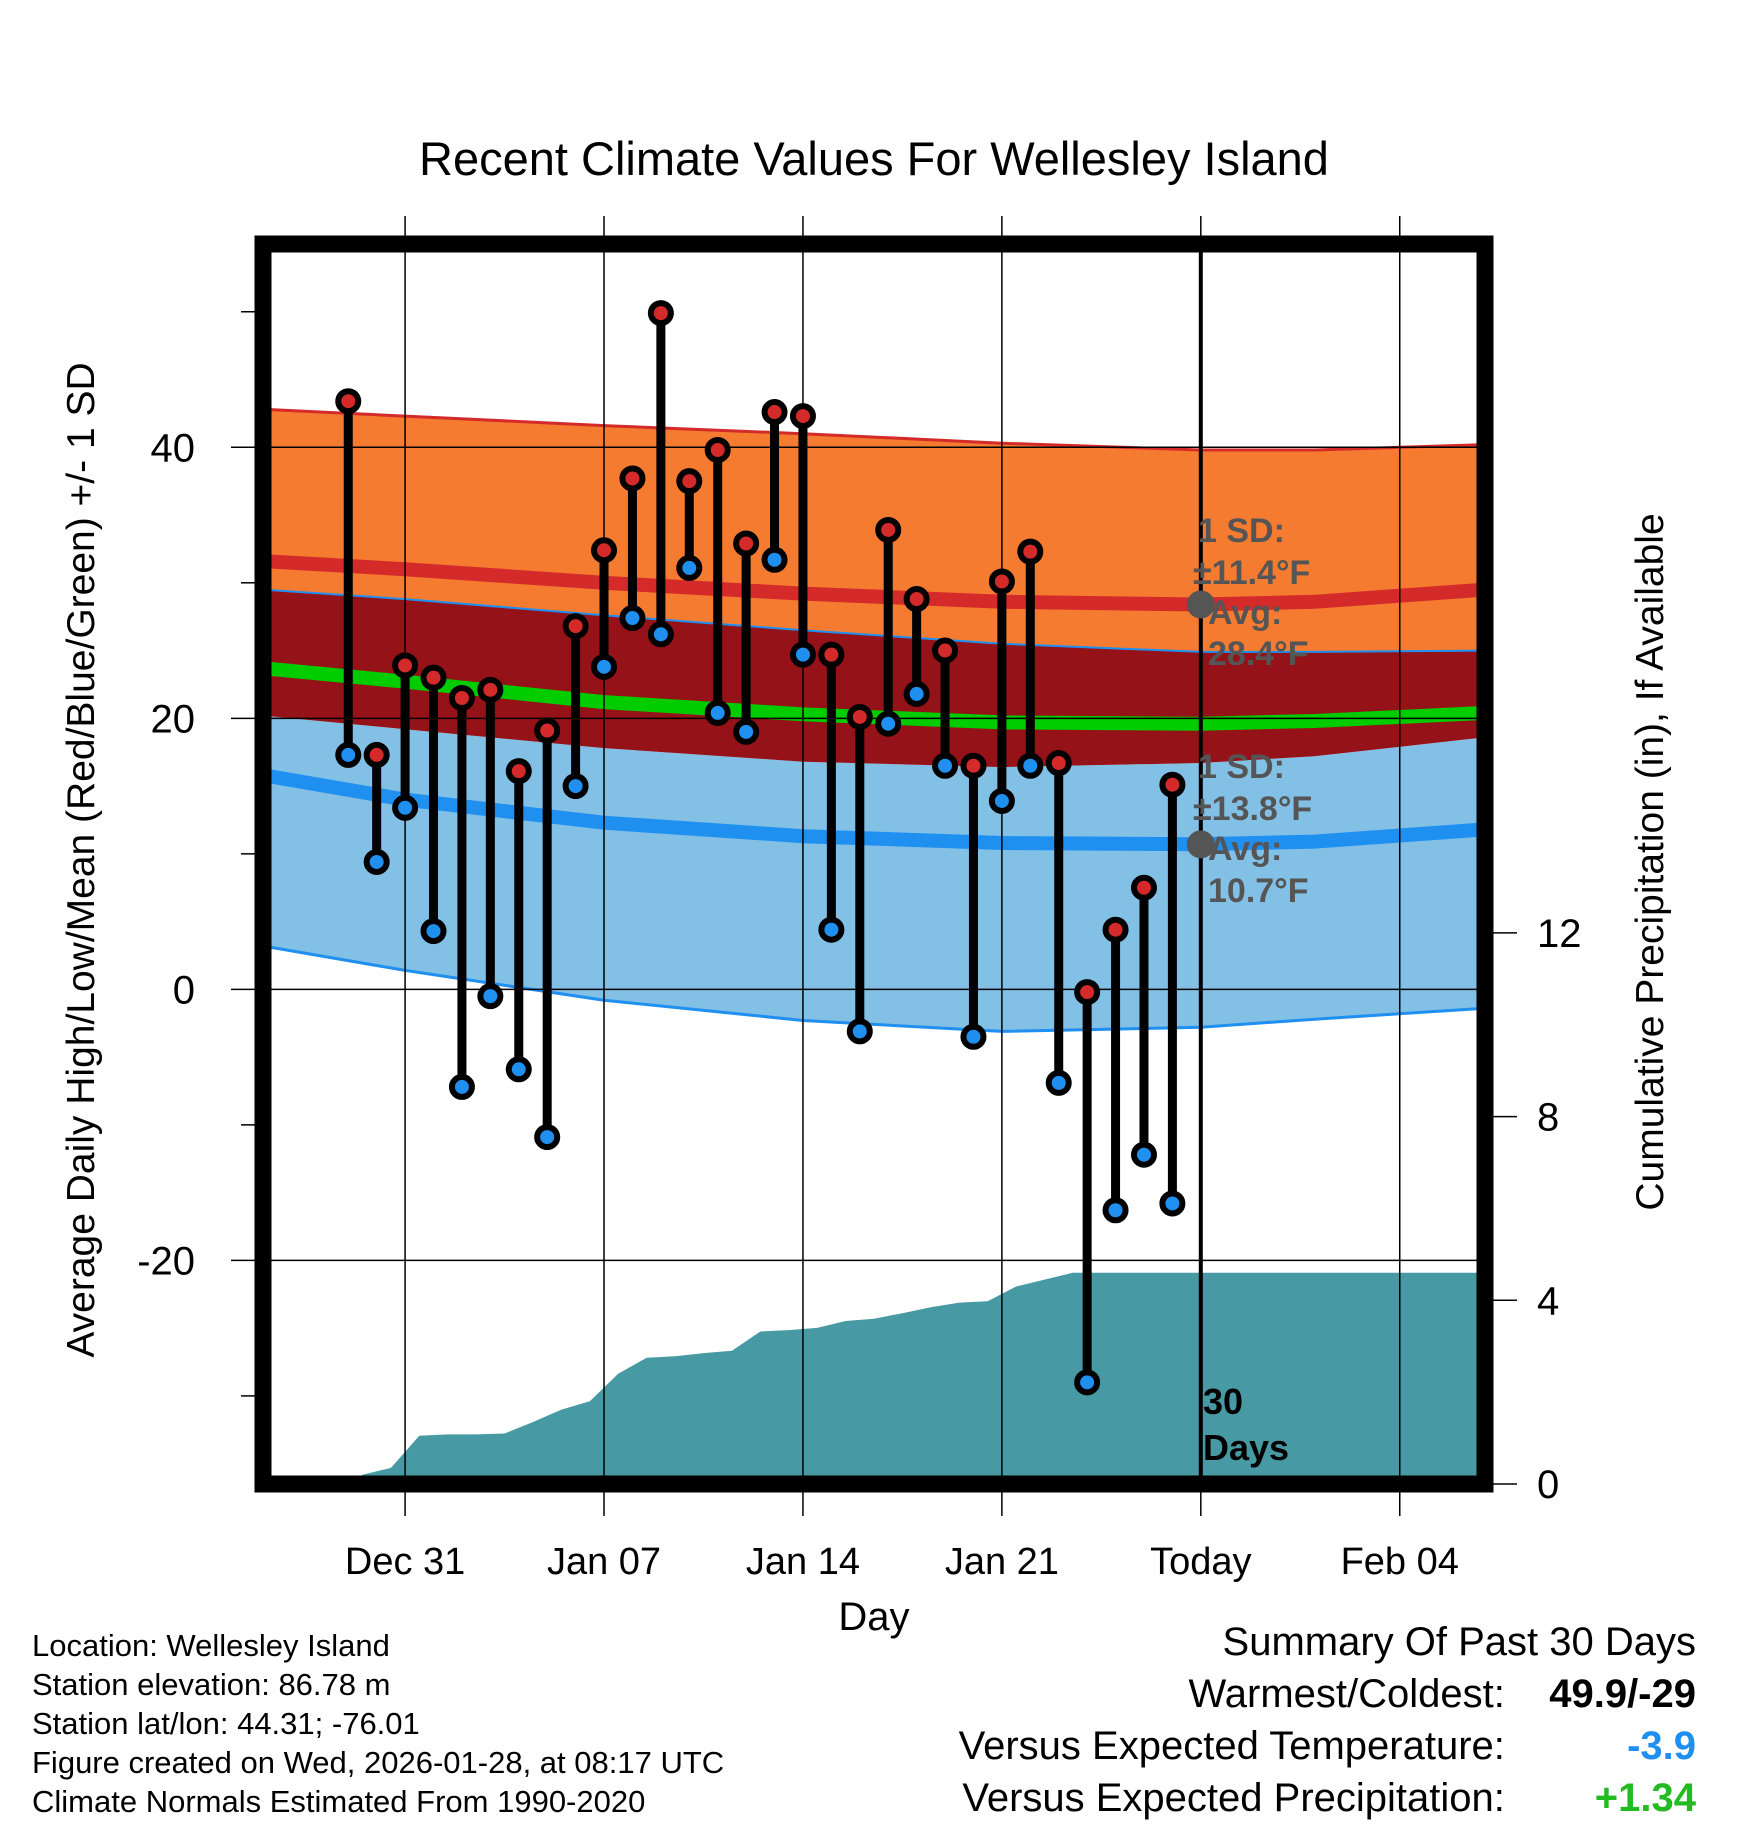 The image size is (1748, 1828). I want to click on summary-precip: Versus Expected Precipitation: +1.34, so click(1329, 1798).